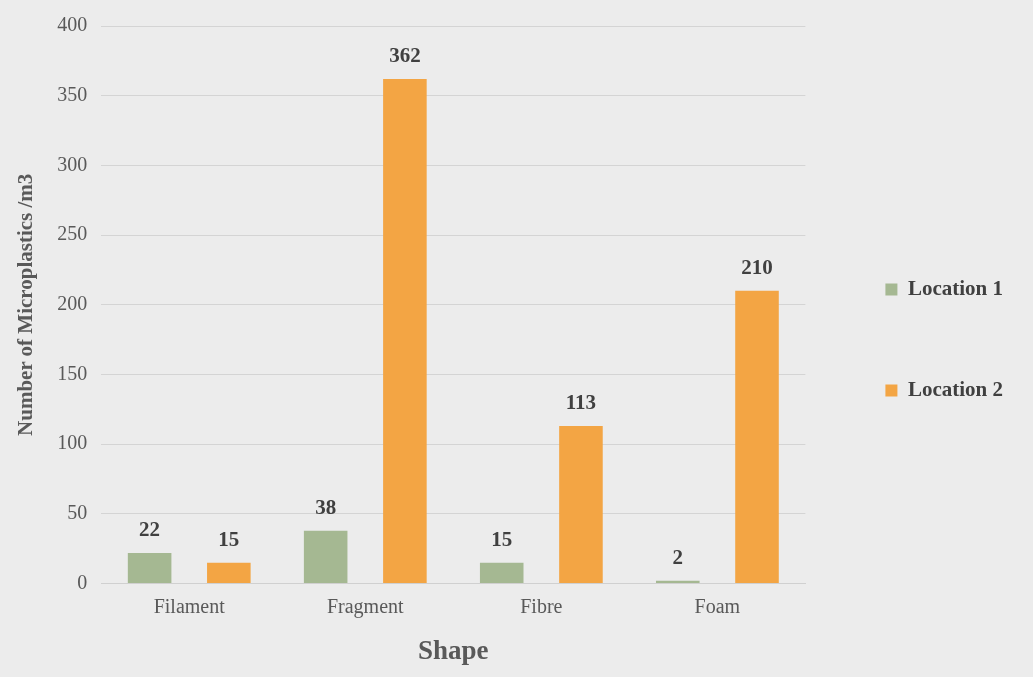 The width and height of the screenshot is (1033, 677). What do you see at coordinates (326, 506) in the screenshot?
I see `data-label: 38` at bounding box center [326, 506].